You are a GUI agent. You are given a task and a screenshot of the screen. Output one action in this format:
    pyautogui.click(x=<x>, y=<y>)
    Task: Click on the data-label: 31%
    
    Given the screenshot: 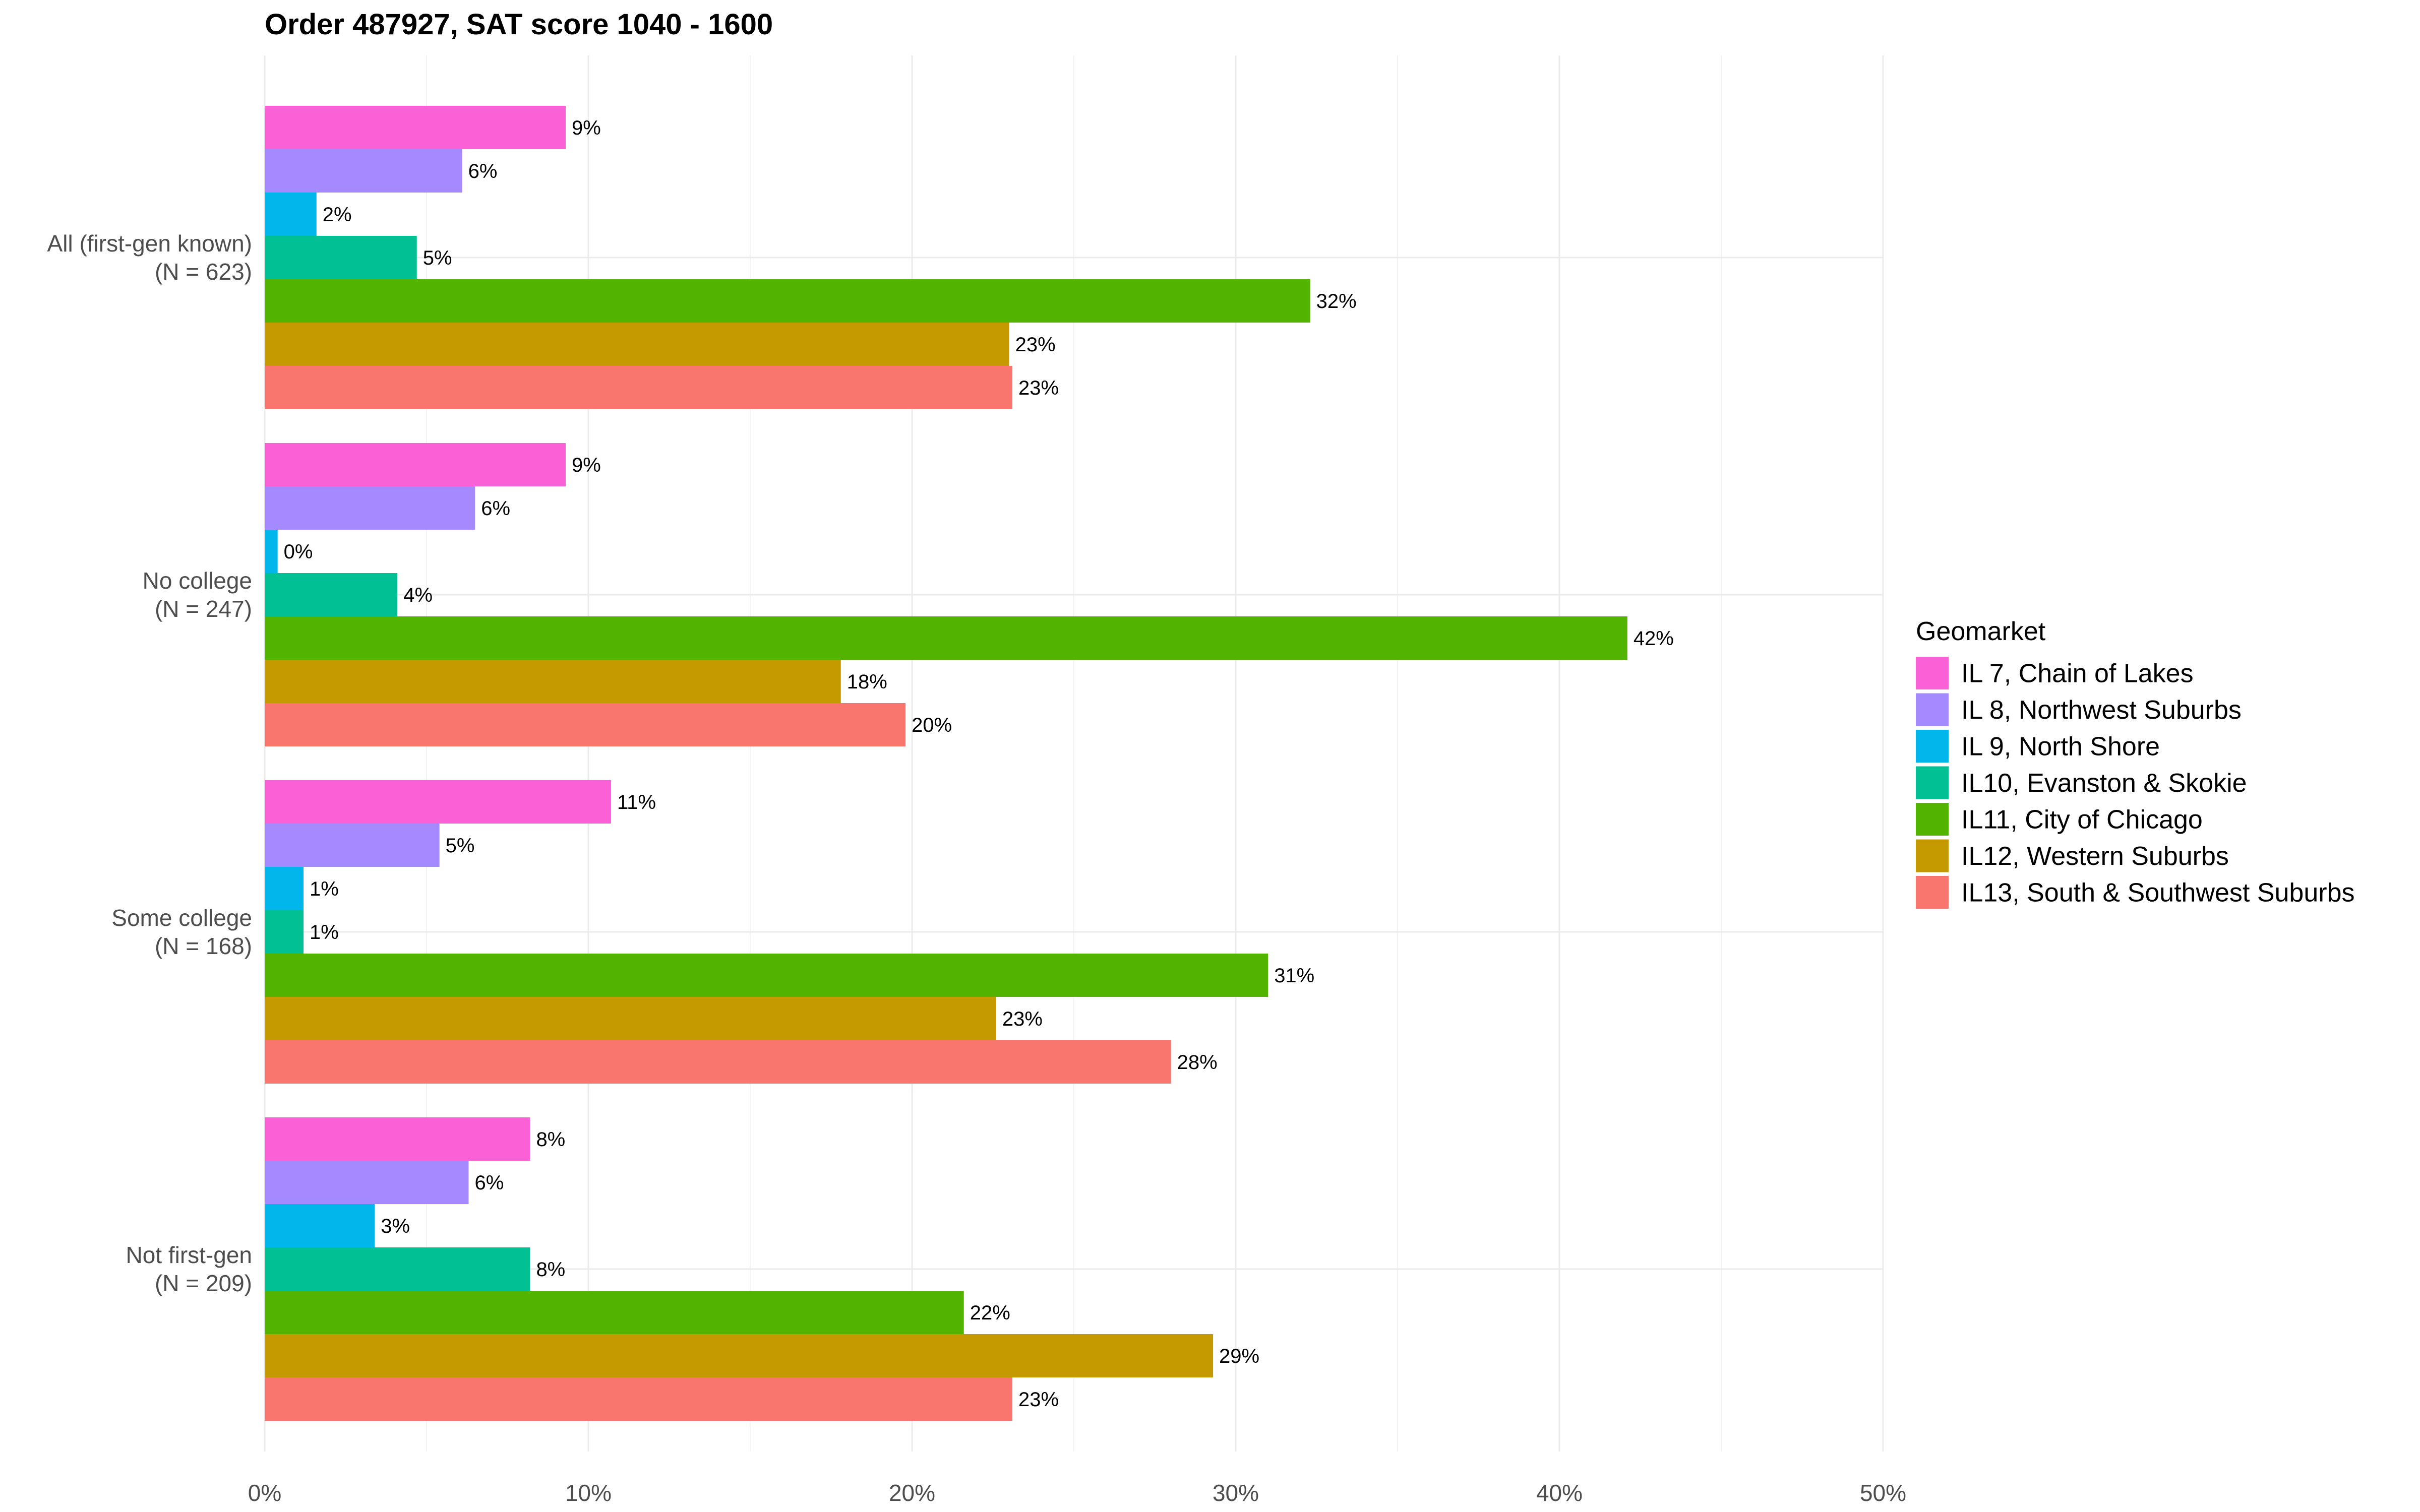 What is the action you would take?
    pyautogui.click(x=1294, y=976)
    